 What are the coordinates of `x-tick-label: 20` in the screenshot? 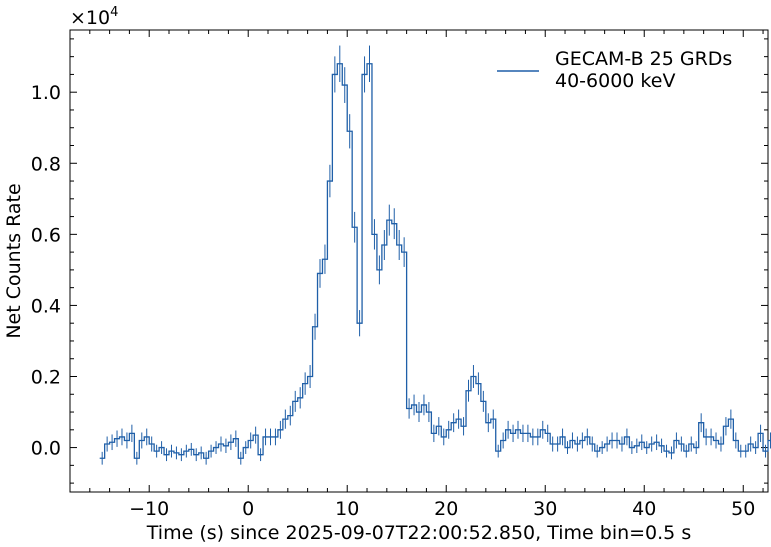 It's located at (446, 509).